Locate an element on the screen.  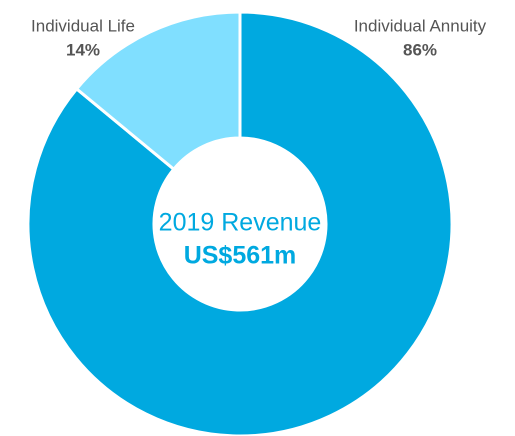
slice-value-label: 14% is located at coordinates (83, 49).